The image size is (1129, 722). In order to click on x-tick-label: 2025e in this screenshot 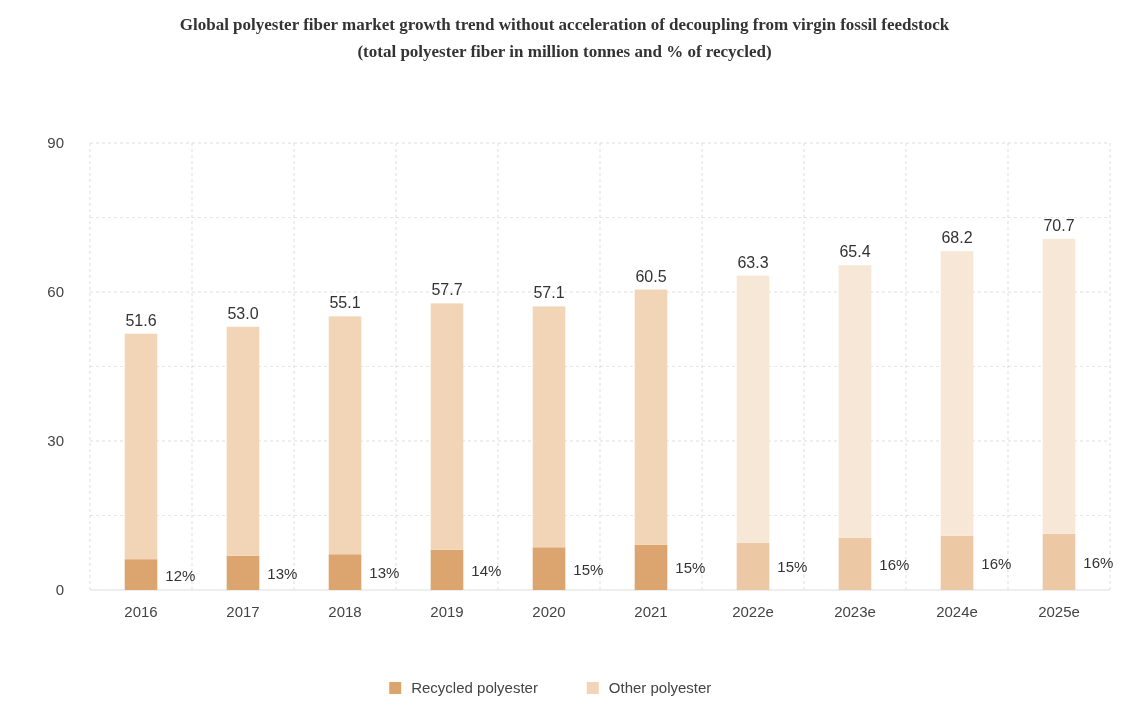, I will do `click(1059, 611)`.